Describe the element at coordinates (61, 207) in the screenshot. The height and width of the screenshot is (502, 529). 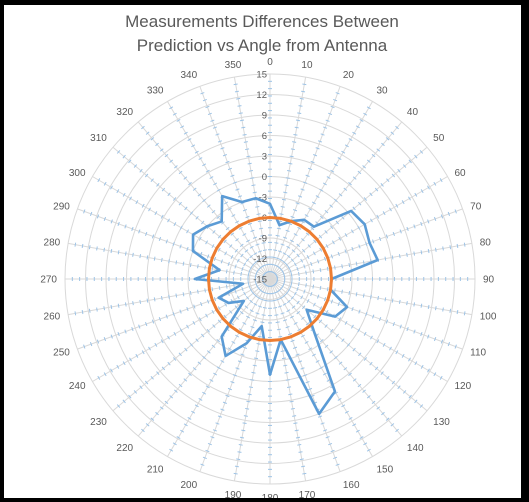
I see `angle-label: 290` at that location.